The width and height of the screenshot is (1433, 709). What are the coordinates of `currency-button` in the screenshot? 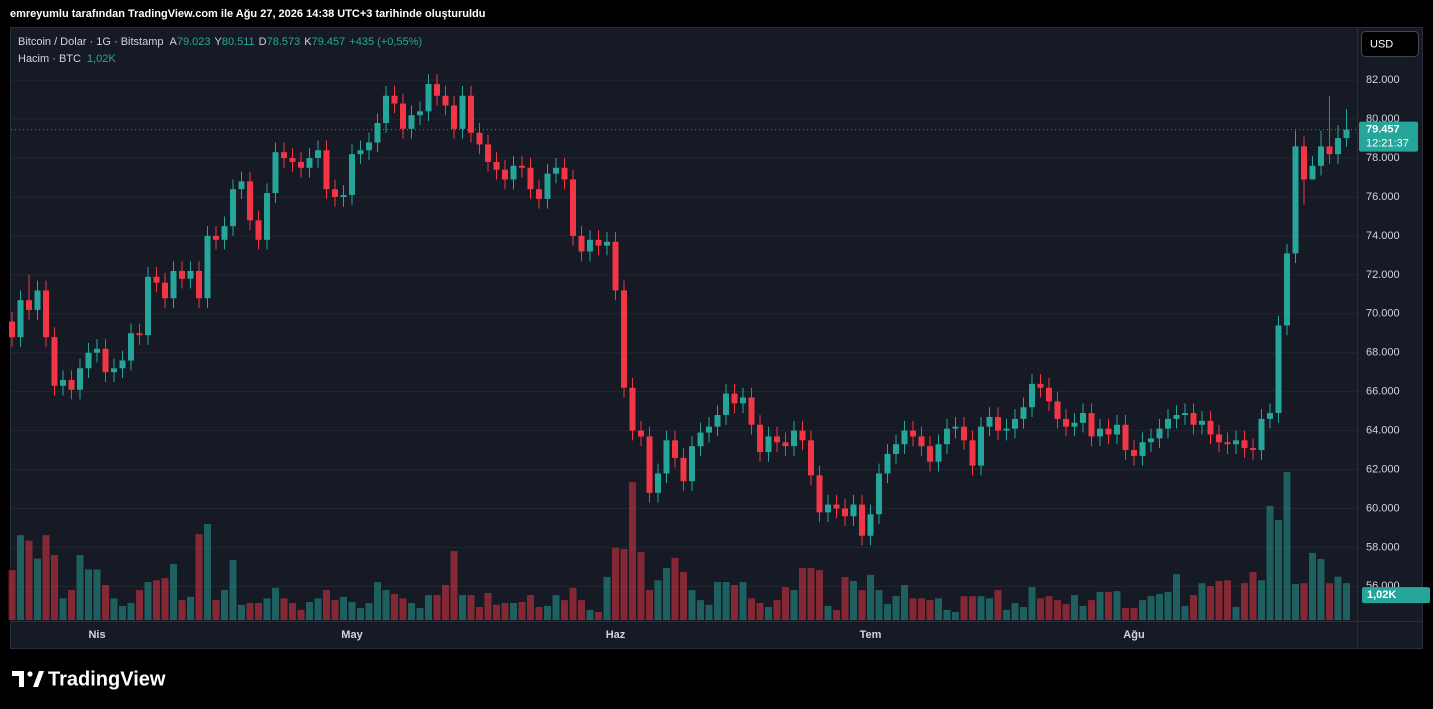 It's located at (1390, 44).